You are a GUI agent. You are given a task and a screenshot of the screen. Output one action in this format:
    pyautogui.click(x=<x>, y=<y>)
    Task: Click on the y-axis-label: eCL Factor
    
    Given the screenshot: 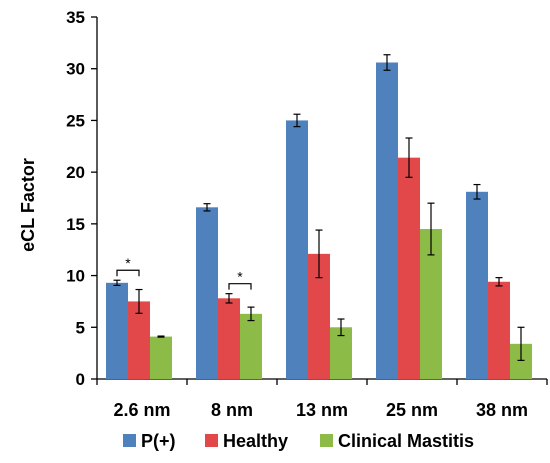 What is the action you would take?
    pyautogui.click(x=28, y=205)
    